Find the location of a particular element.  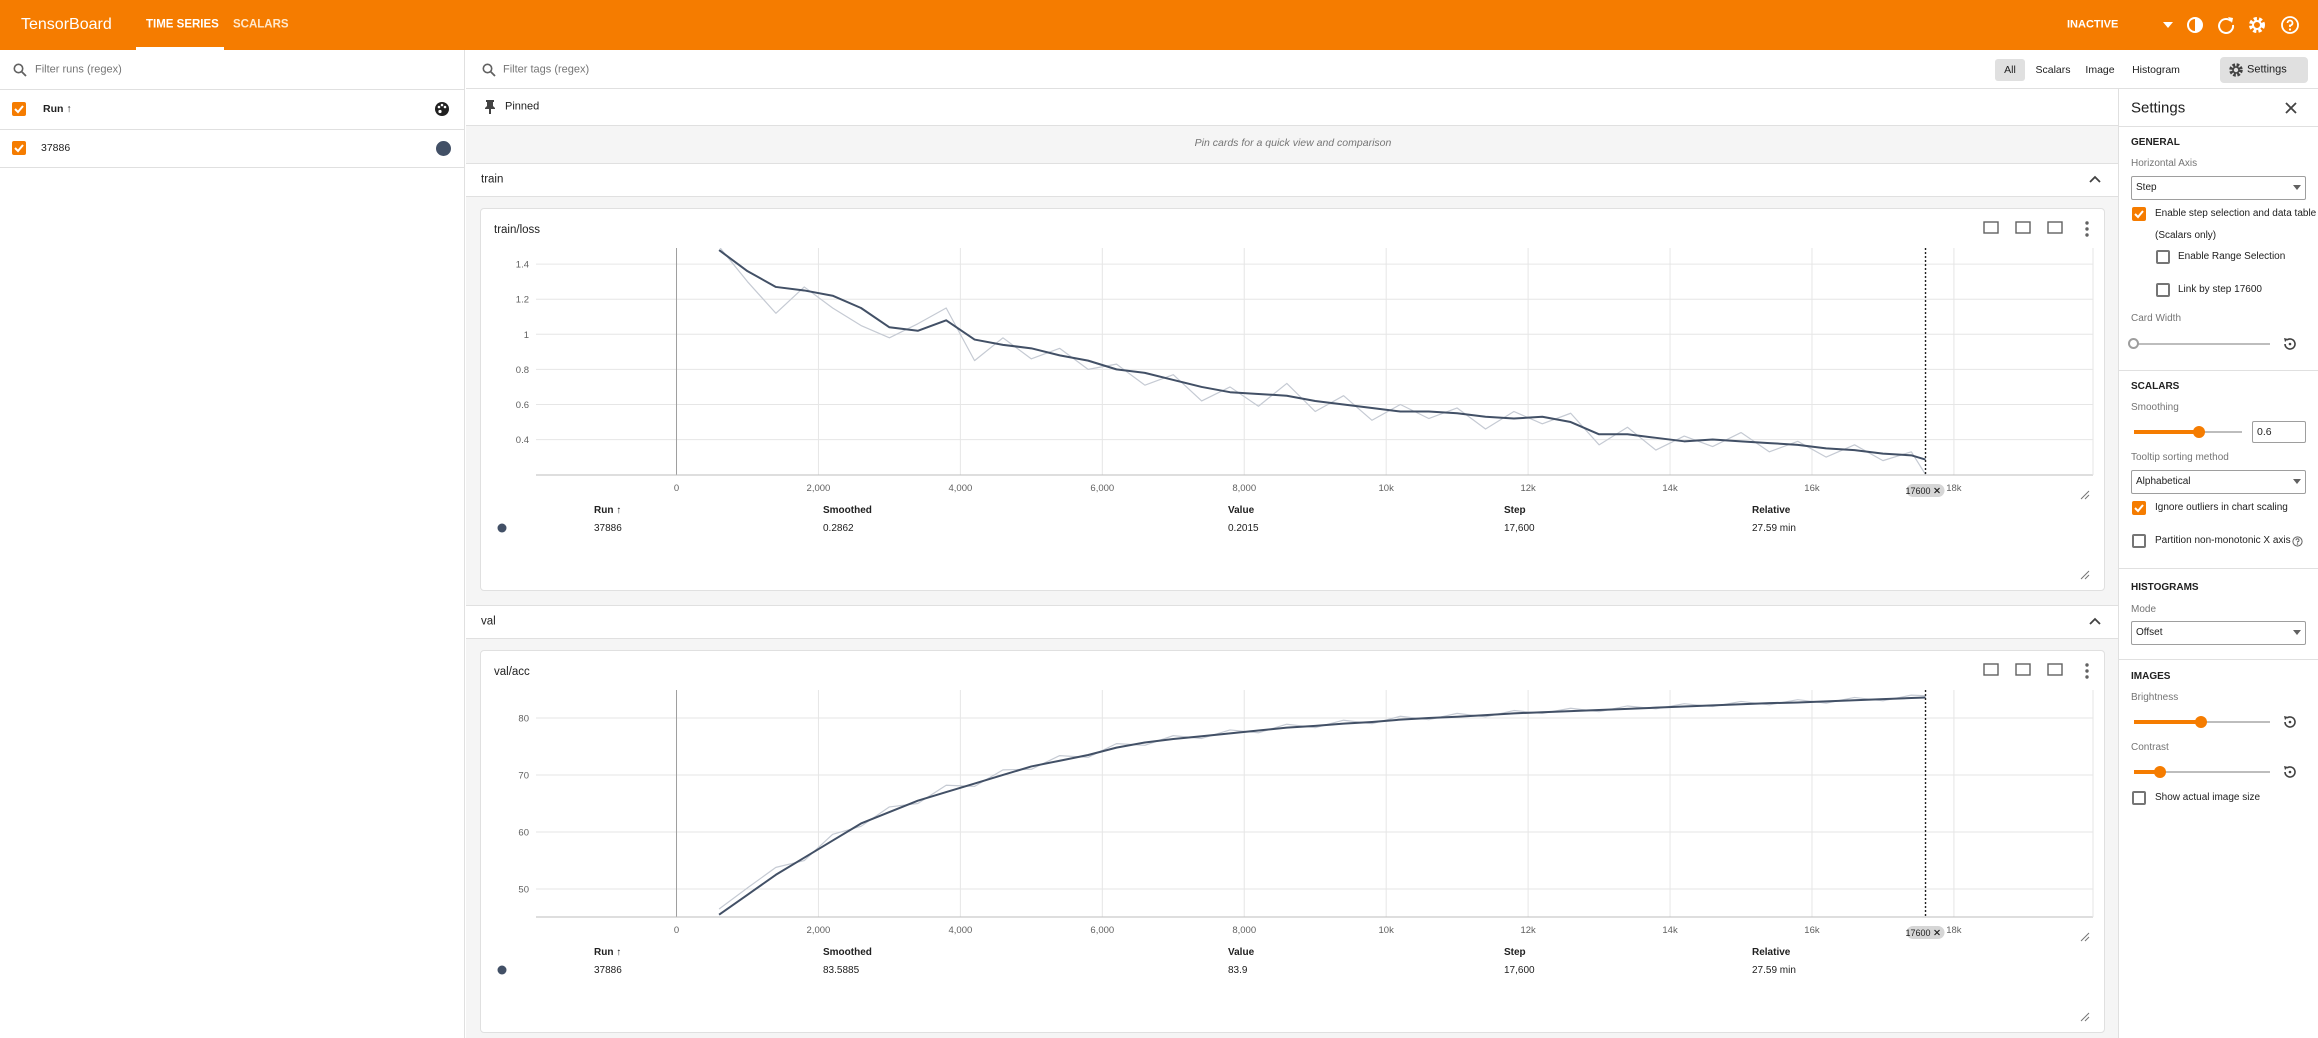

table-cell: 27.59 min is located at coordinates (1774, 528).